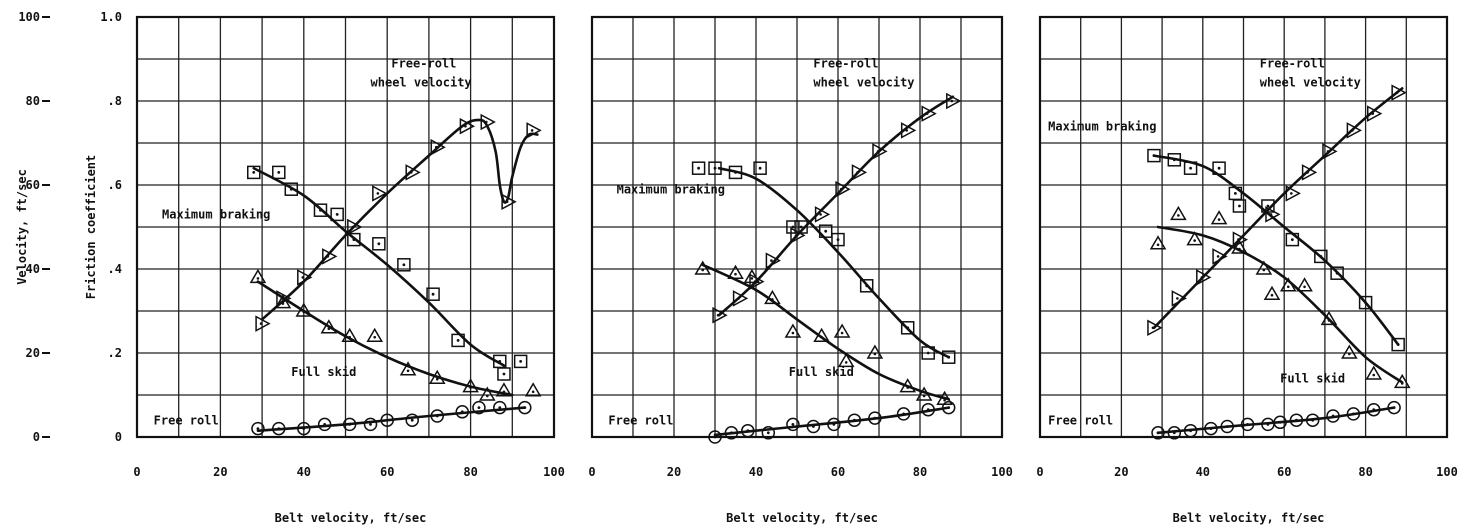  Describe the element at coordinates (118, 437) in the screenshot. I see `y-friction-tick-label: 0` at that location.